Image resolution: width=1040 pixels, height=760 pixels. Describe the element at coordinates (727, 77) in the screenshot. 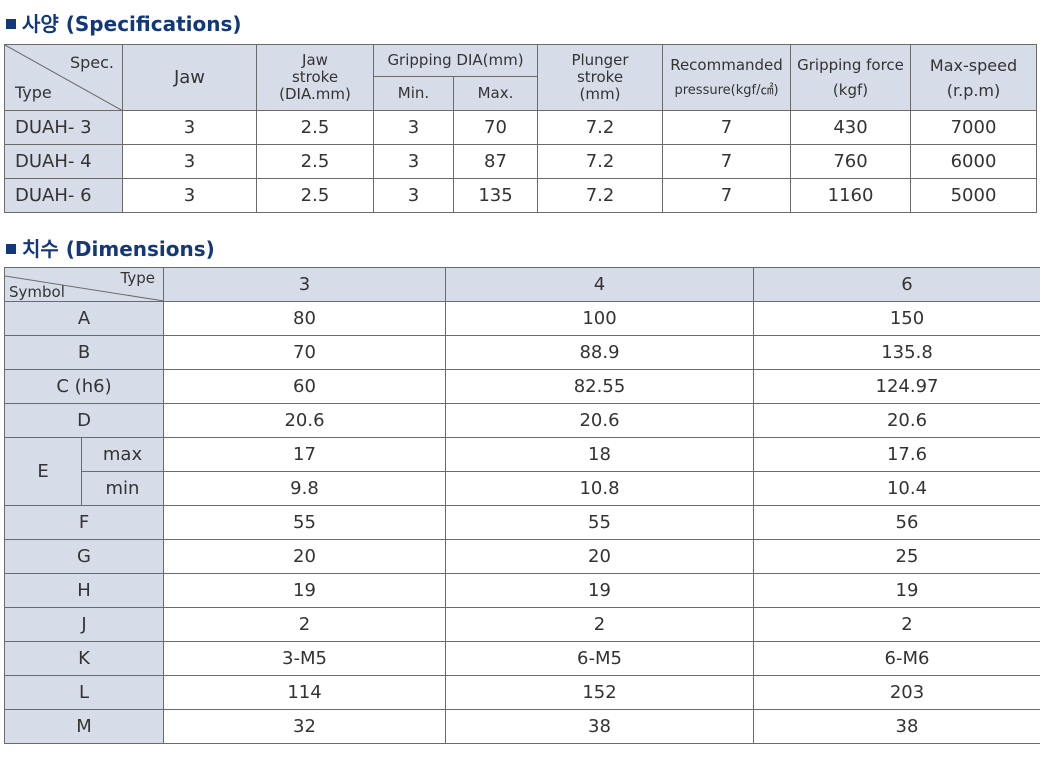

I see `header-recommanded-pressure: Recommanded pressure(kgf/㎠)` at that location.